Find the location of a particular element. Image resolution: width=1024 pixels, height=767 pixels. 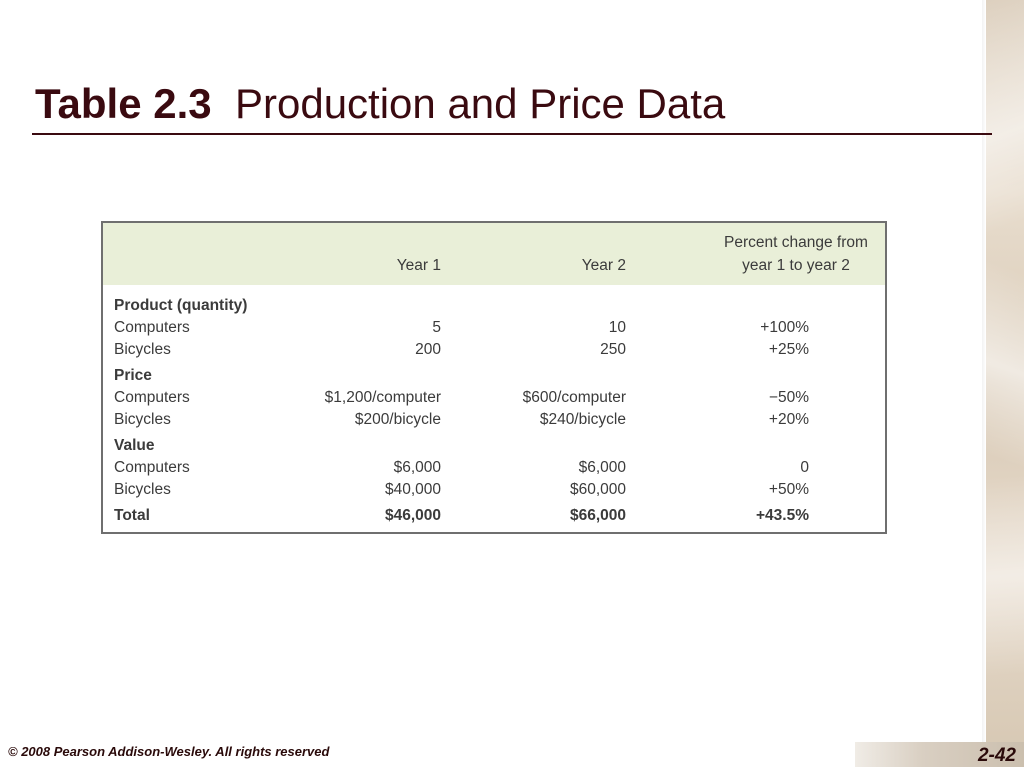

slide-title: Table 2.3 Production and Price Data is located at coordinates (380, 104).